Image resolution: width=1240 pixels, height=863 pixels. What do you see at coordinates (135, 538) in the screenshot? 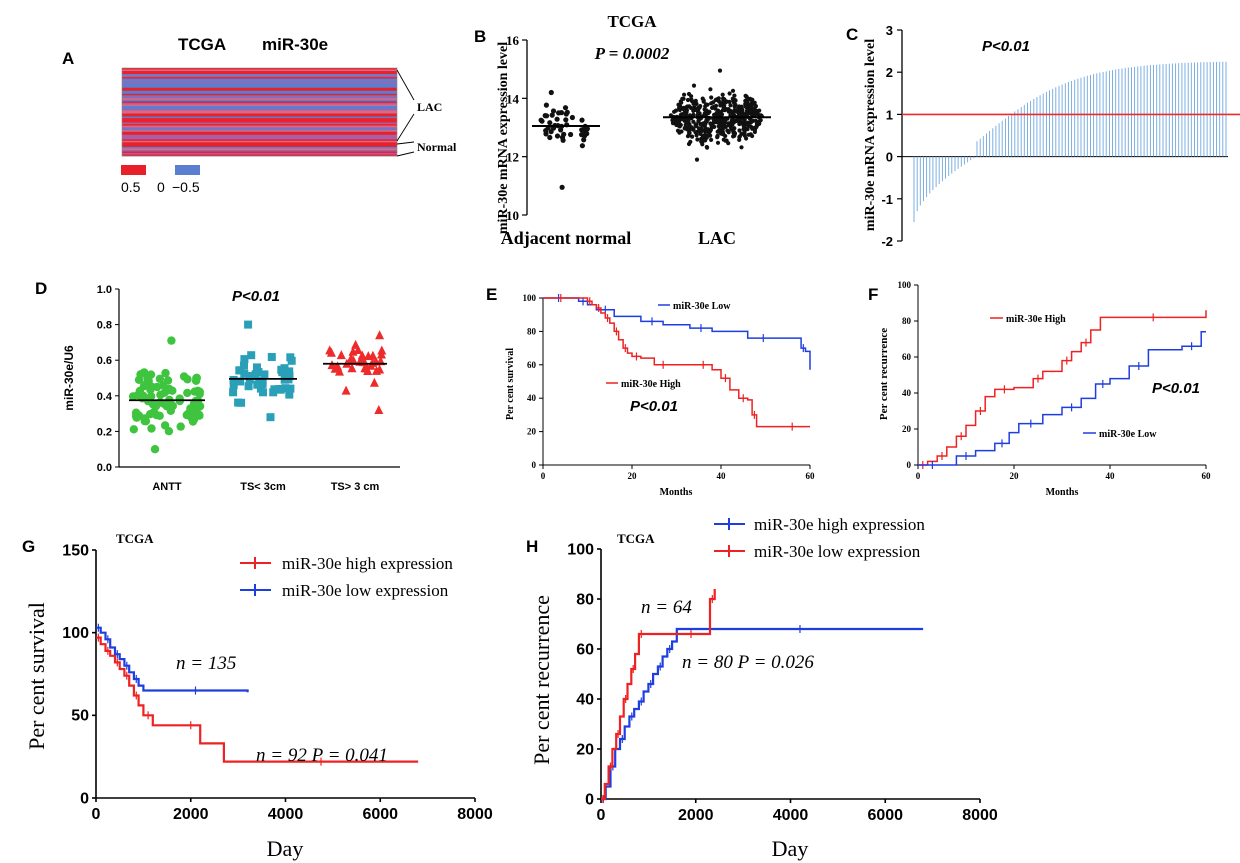
I see `title-g: TCGA` at bounding box center [135, 538].